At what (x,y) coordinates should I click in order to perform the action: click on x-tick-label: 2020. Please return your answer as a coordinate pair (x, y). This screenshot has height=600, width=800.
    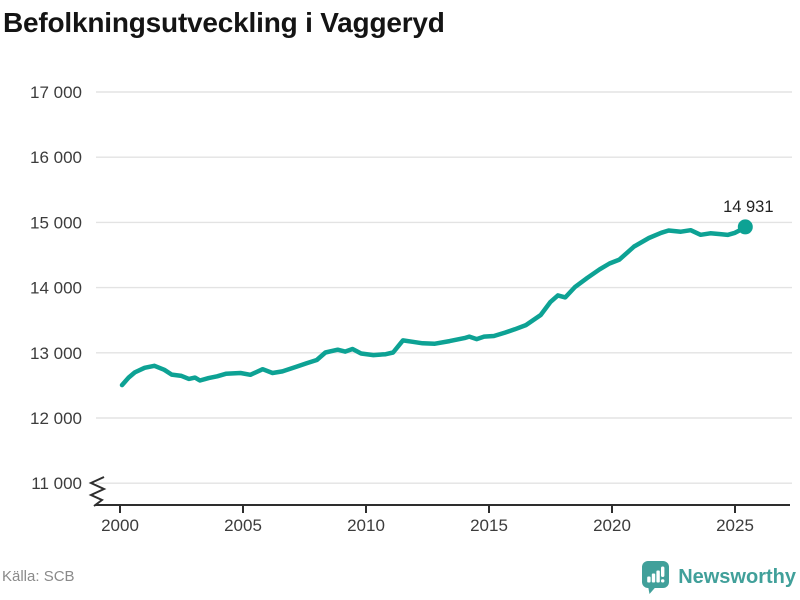
    Looking at the image, I should click on (612, 525).